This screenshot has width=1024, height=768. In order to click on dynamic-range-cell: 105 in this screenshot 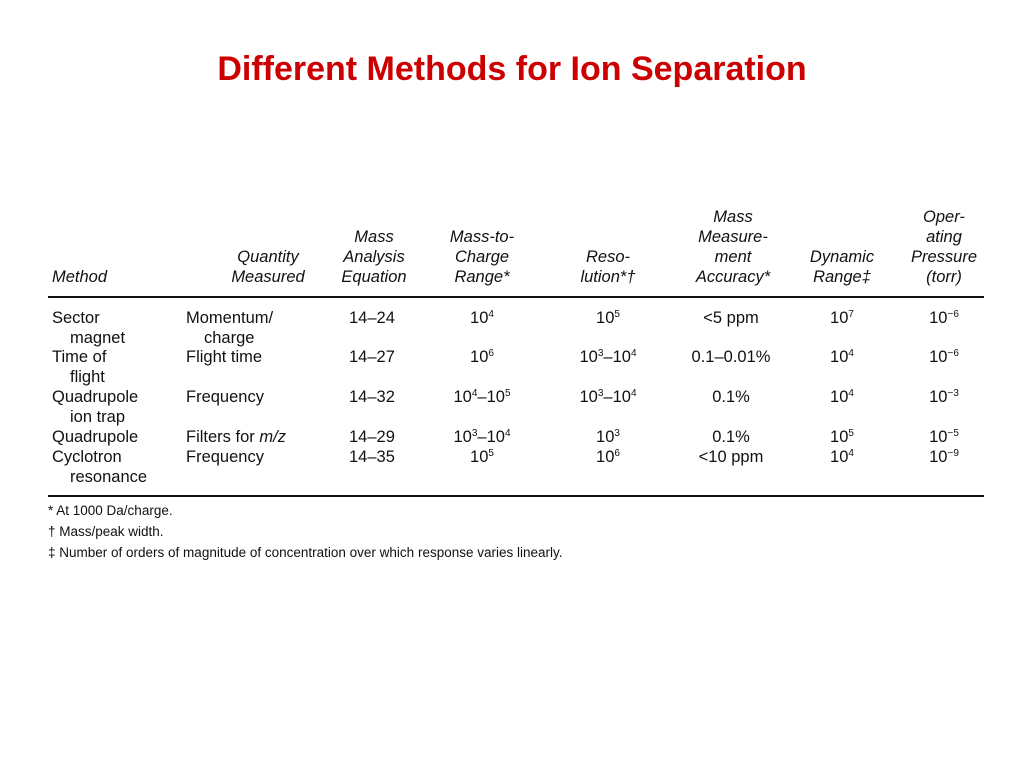, I will do `click(842, 437)`.